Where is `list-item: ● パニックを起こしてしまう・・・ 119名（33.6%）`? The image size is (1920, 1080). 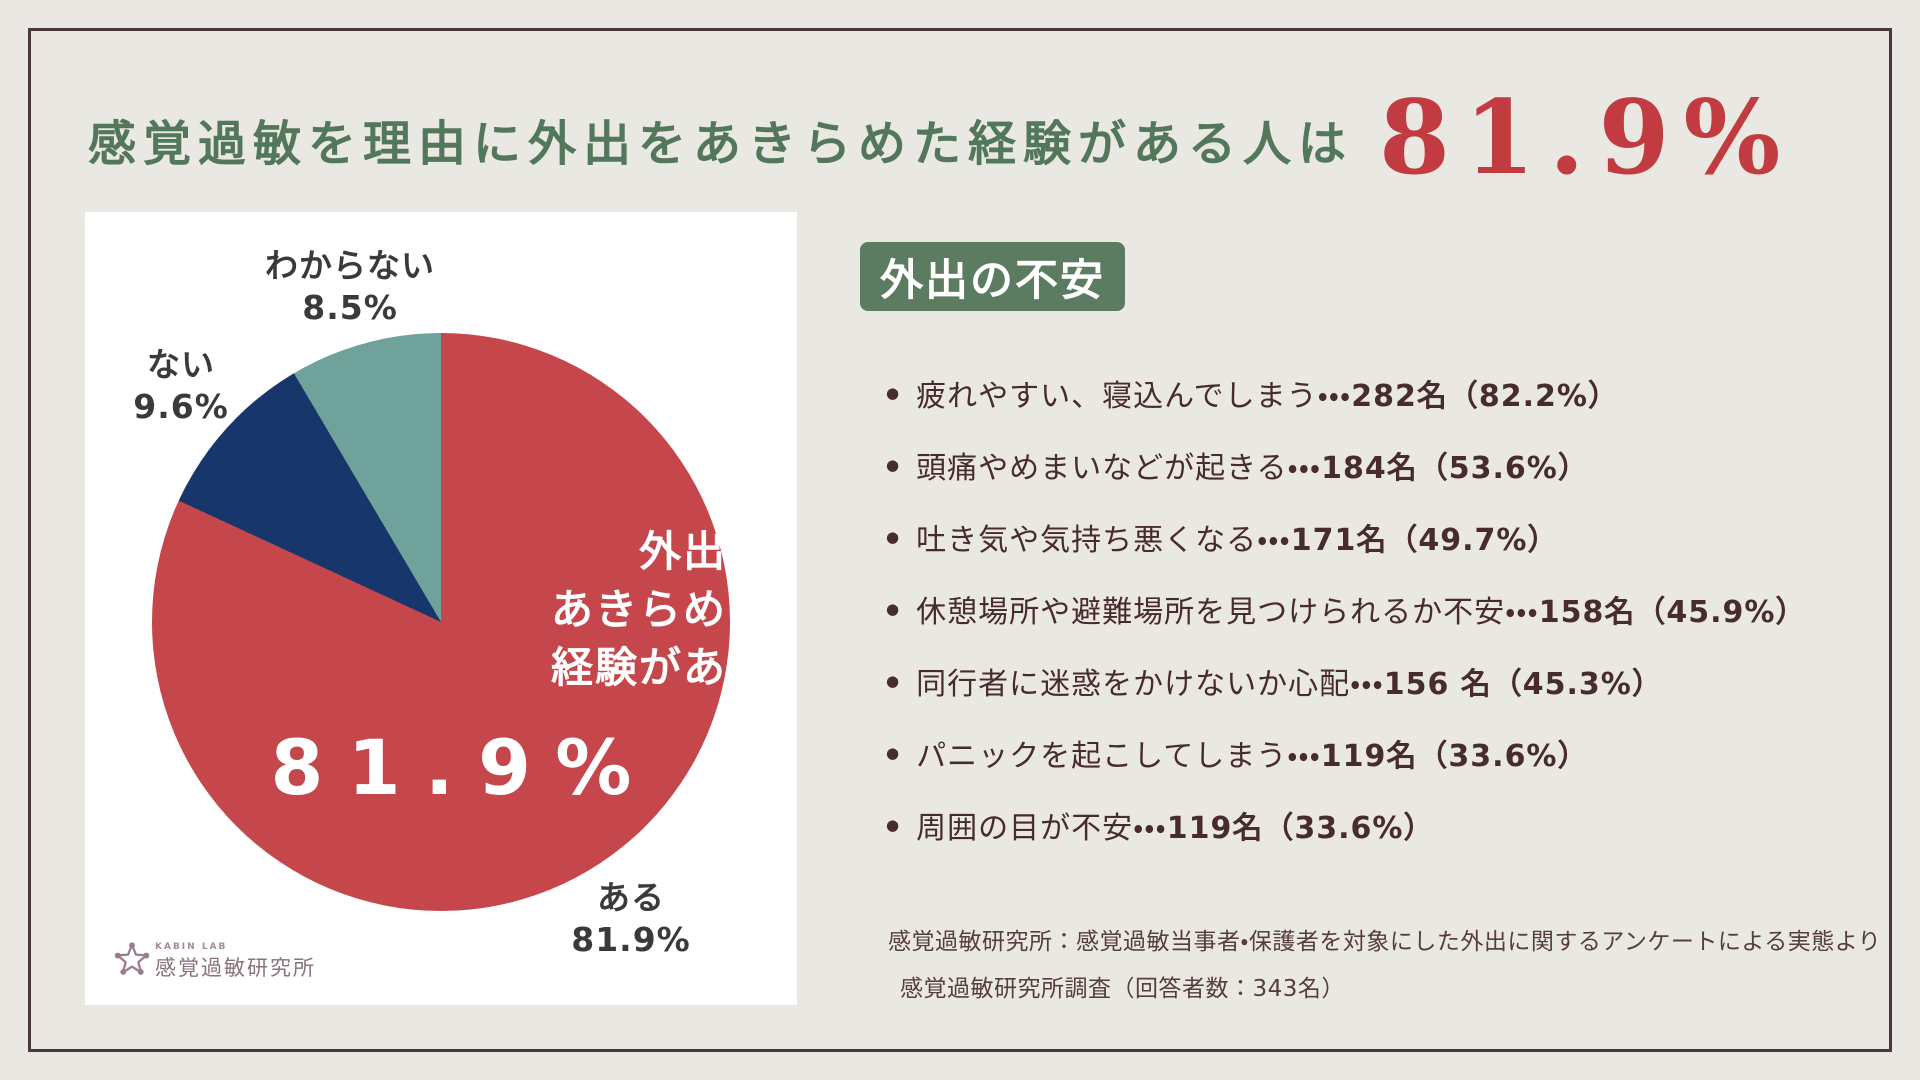
list-item: ● パニックを起こしてしまう・・・ 119名（33.6%） is located at coordinates (1346, 755).